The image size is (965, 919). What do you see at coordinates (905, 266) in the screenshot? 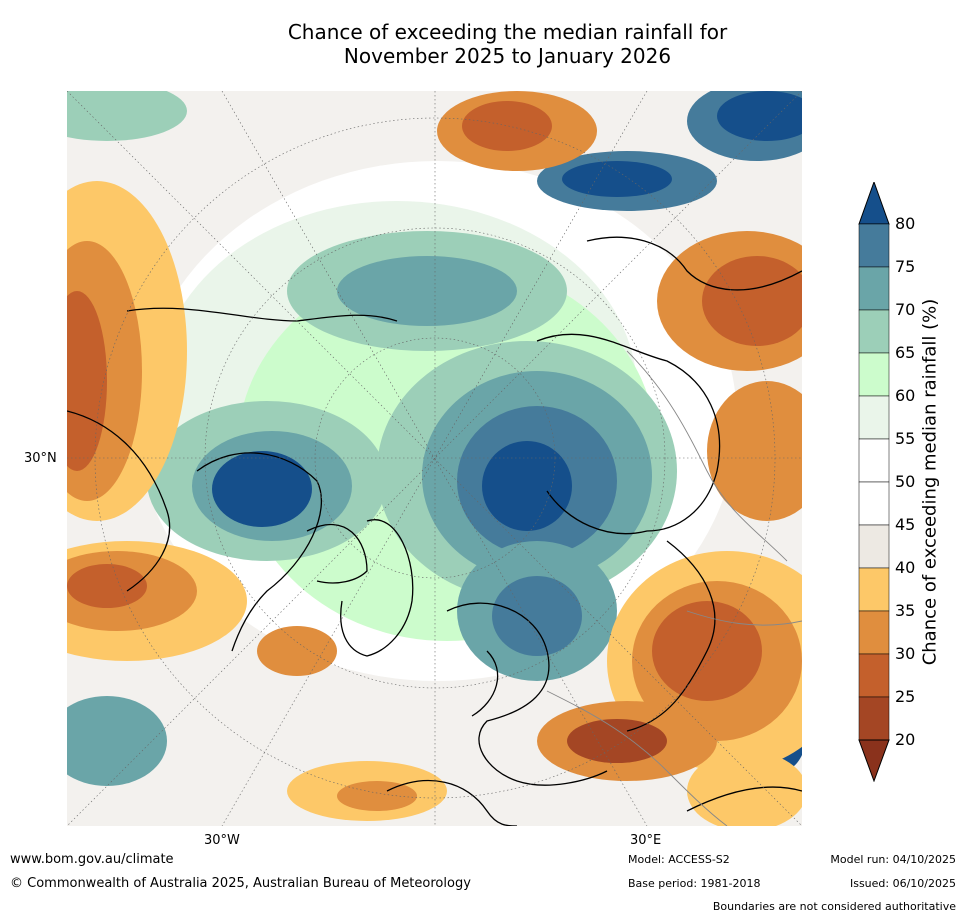
I see `colorbar-tick-label: 75` at bounding box center [905, 266].